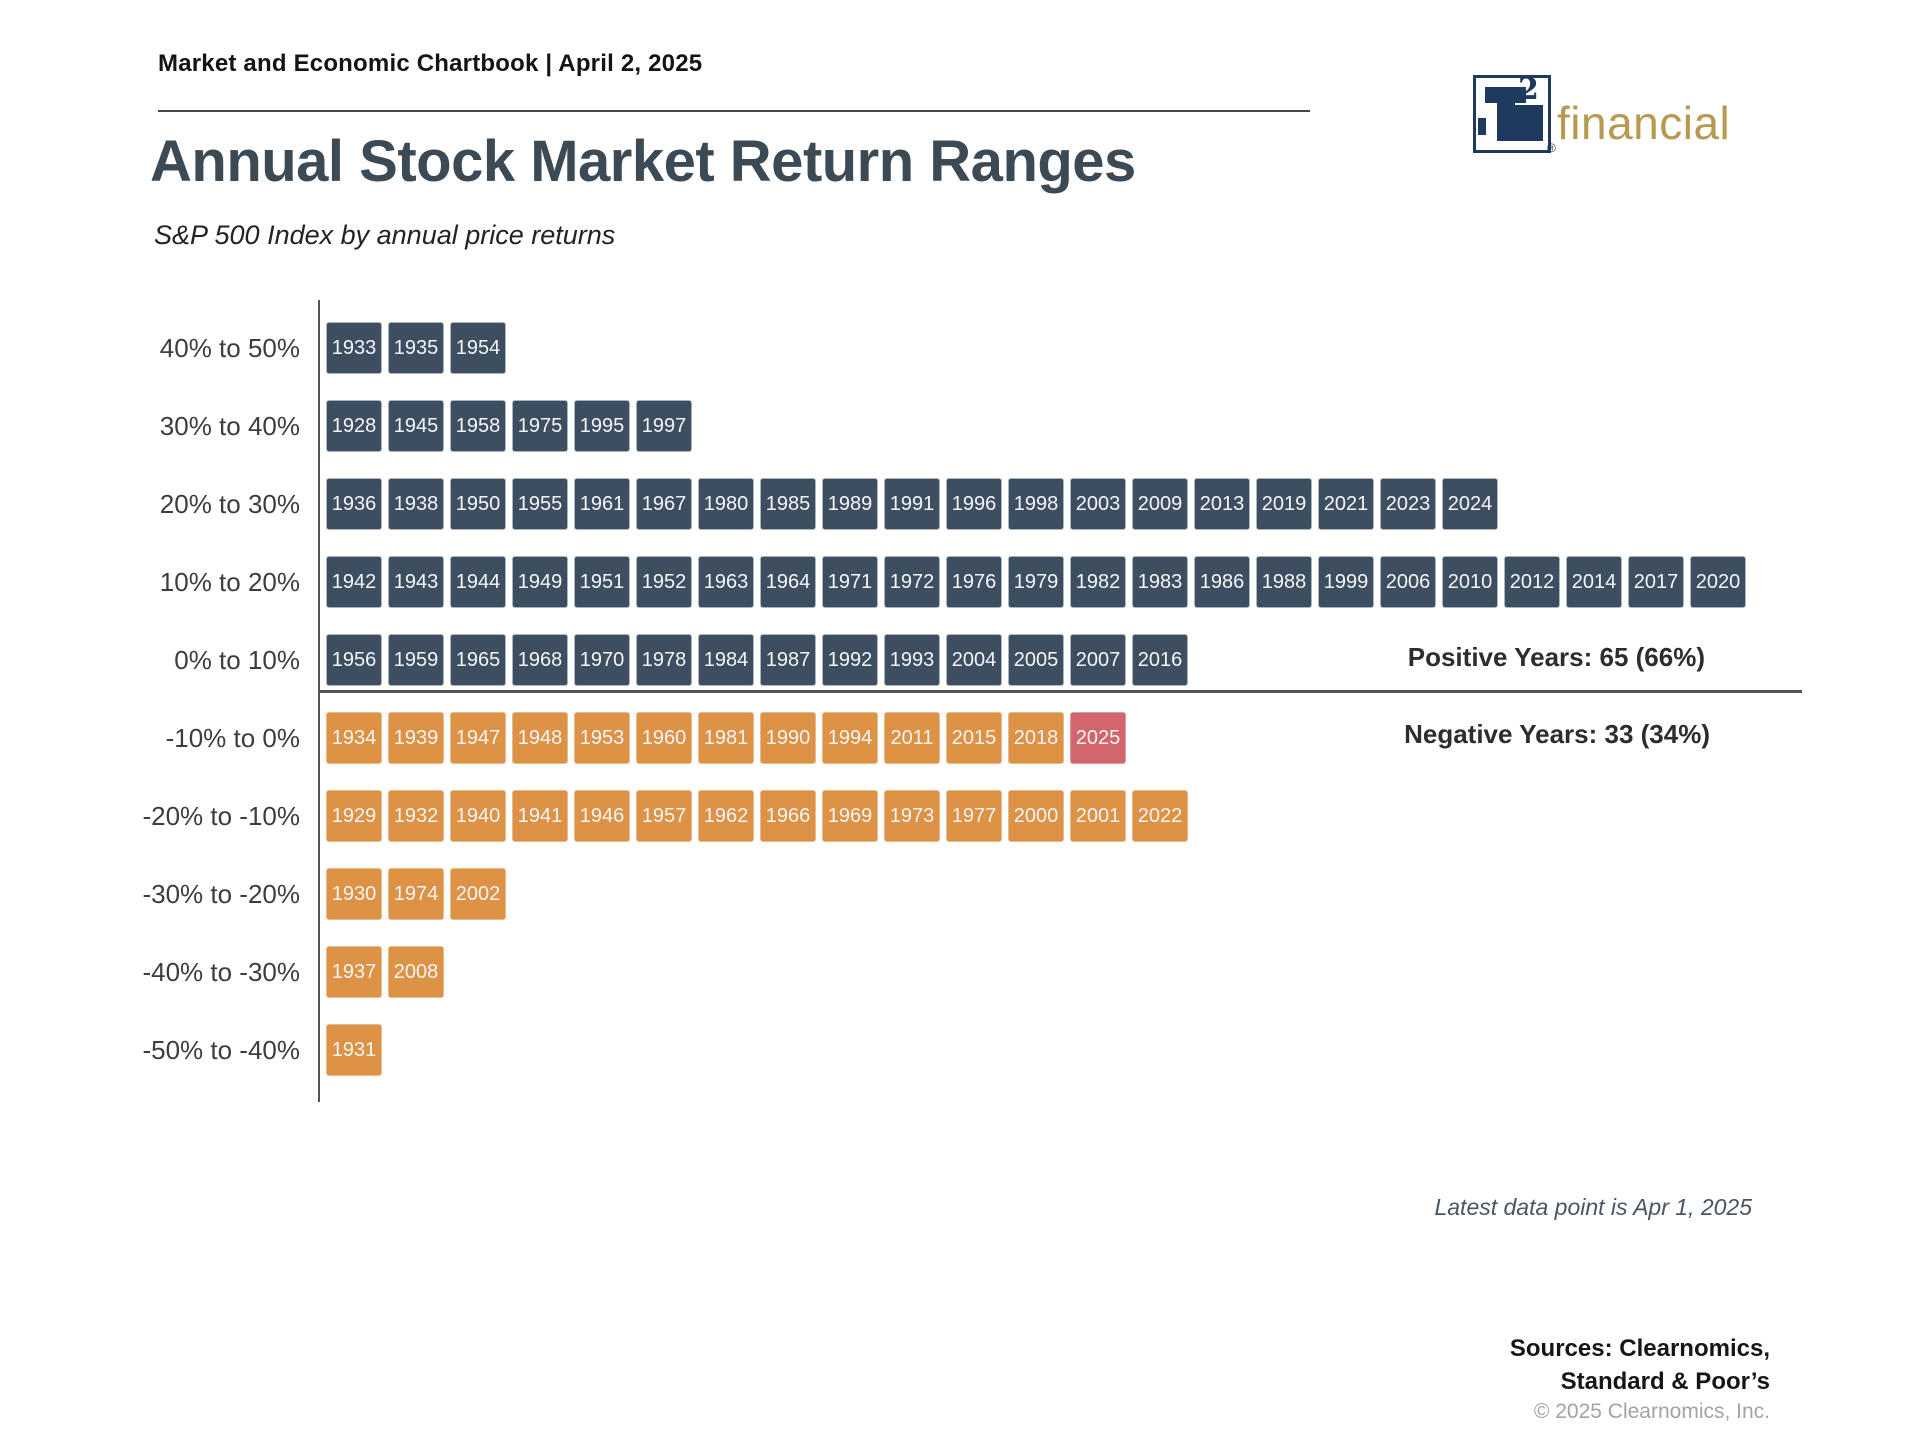 Image resolution: width=1920 pixels, height=1440 pixels. What do you see at coordinates (354, 504) in the screenshot?
I see `year-tile-1936: 1936` at bounding box center [354, 504].